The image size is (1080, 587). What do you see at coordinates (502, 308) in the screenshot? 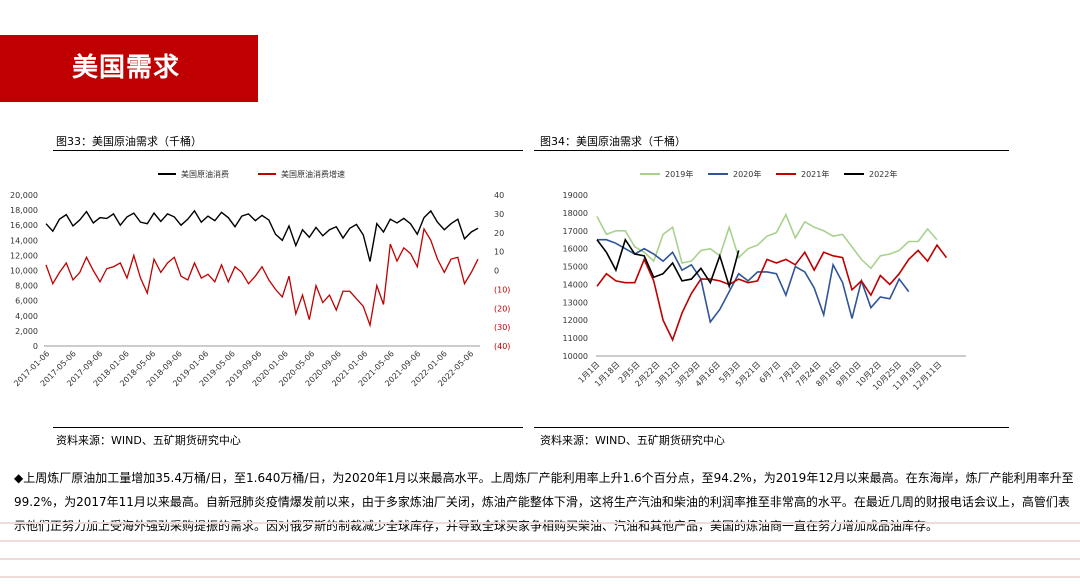
I see `y-right-tick-label: (20)` at bounding box center [502, 308].